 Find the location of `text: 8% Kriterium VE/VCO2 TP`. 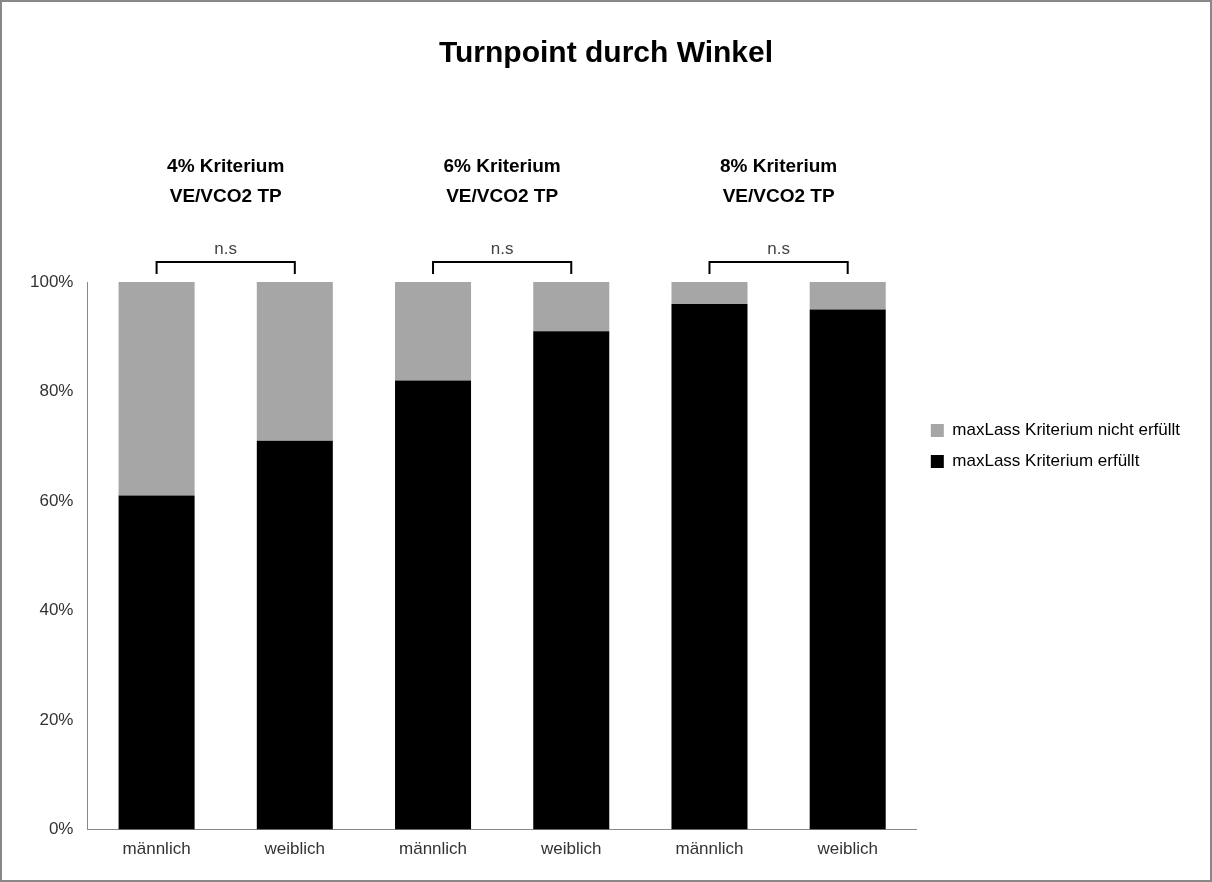

text: 8% Kriterium VE/VCO2 TP is located at coordinates (778, 180).